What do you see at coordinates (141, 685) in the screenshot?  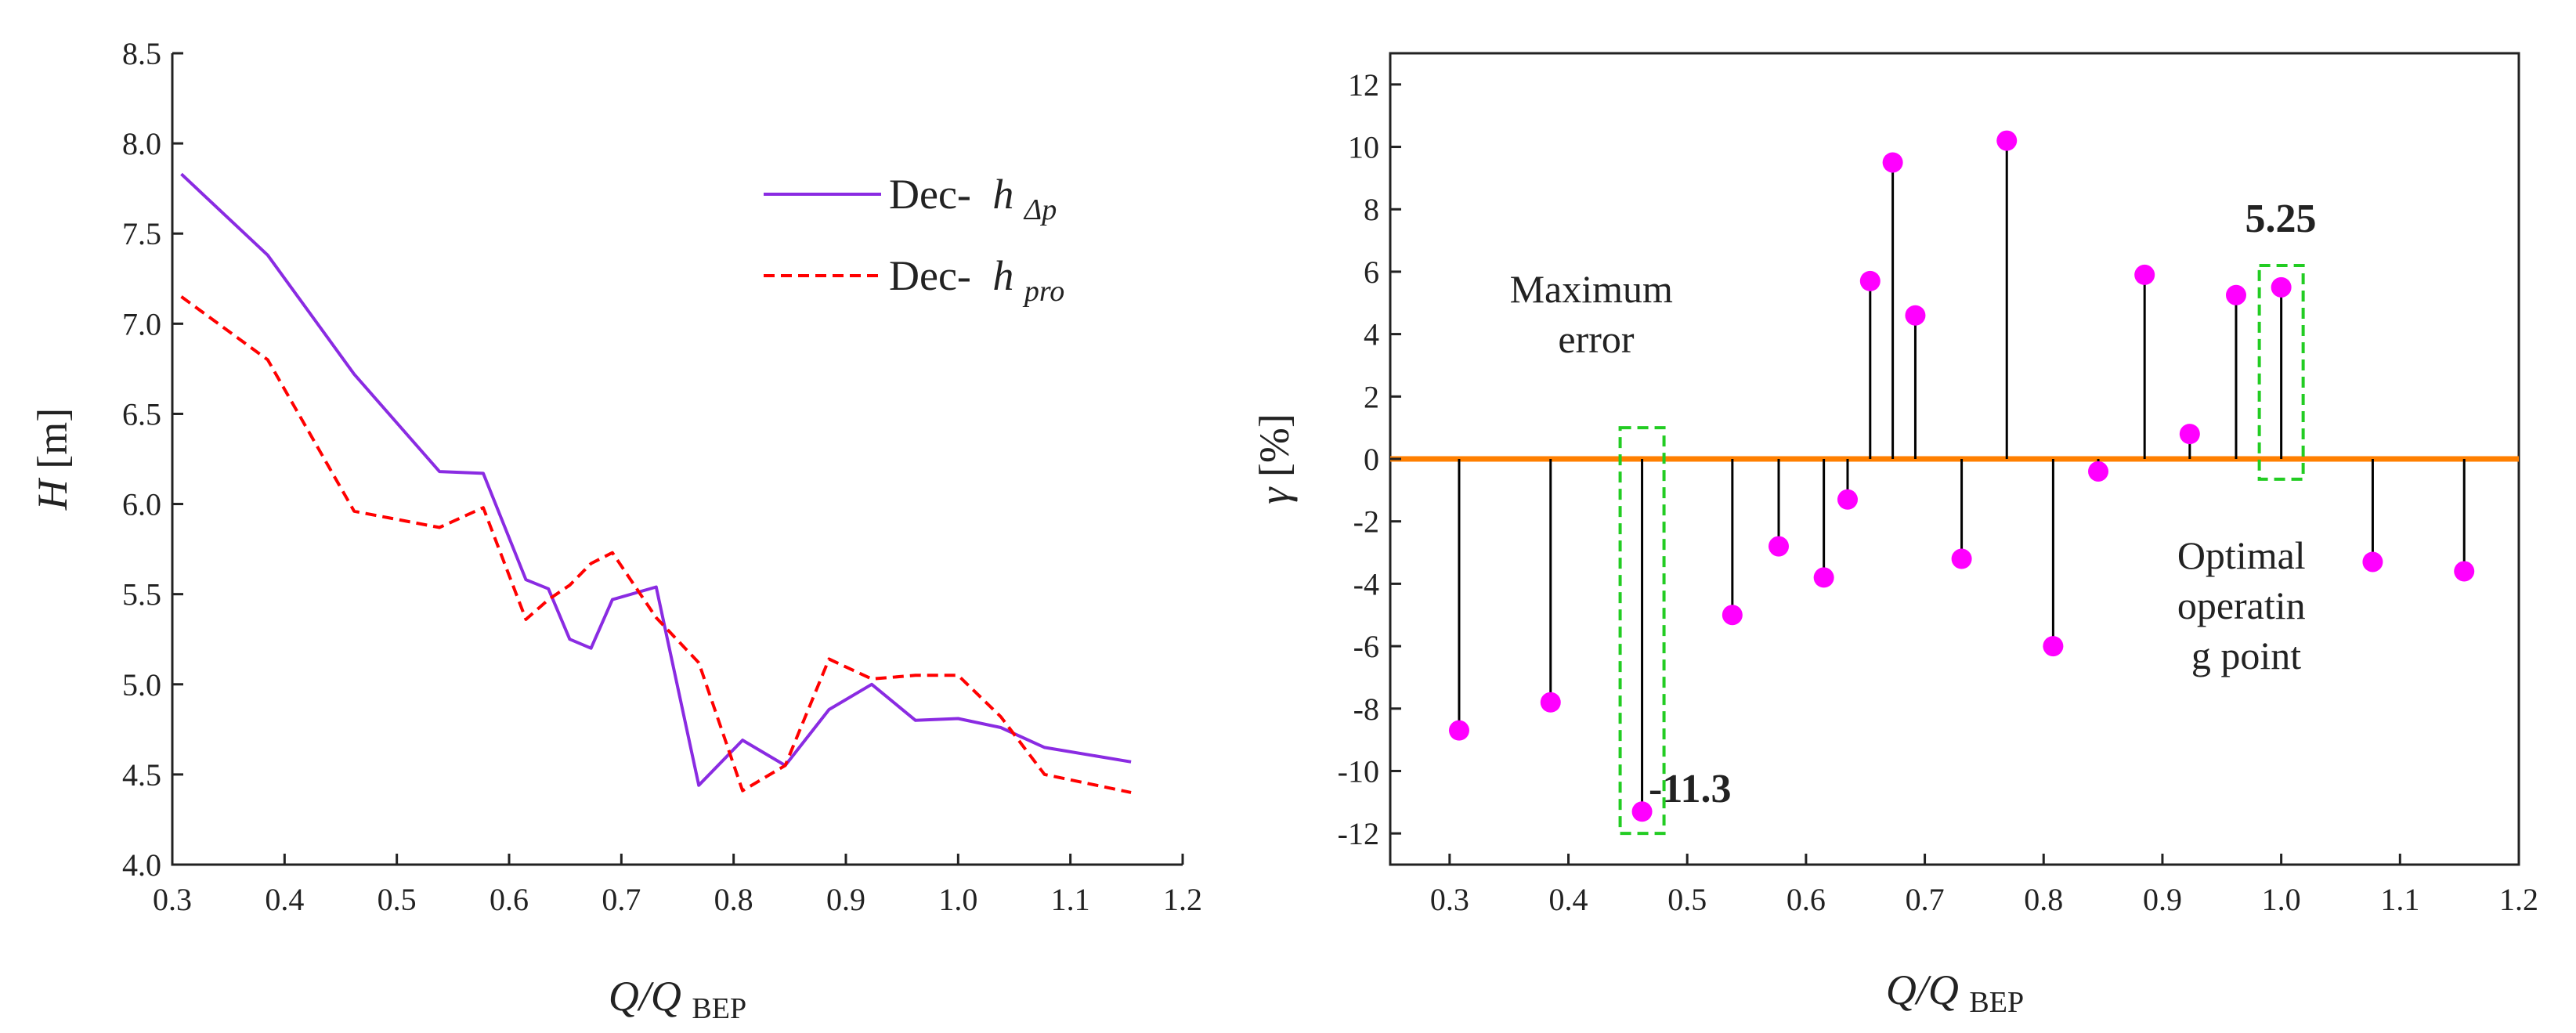 I see `head-y-tick-label: 5.0` at bounding box center [141, 685].